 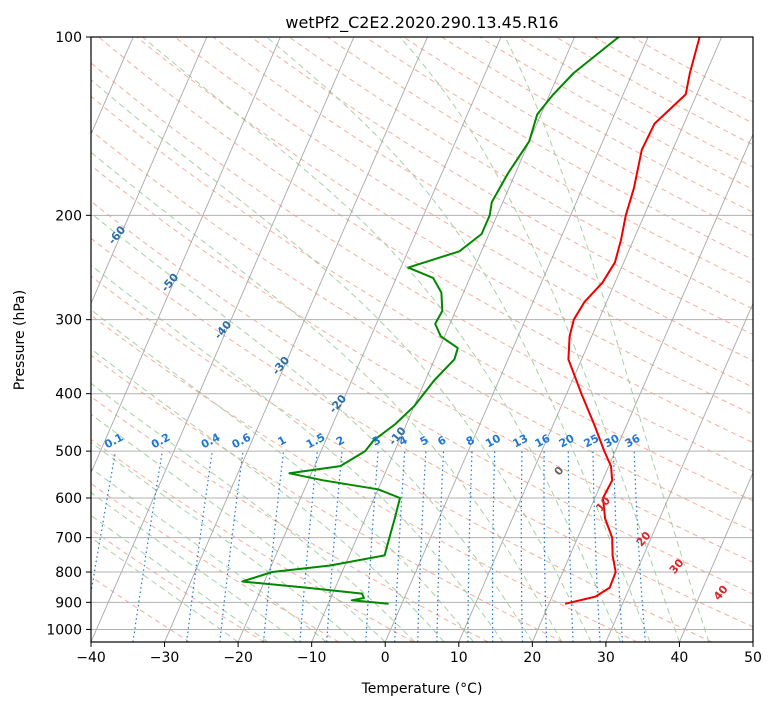 I want to click on x-tick-label: 50, so click(x=753, y=658).